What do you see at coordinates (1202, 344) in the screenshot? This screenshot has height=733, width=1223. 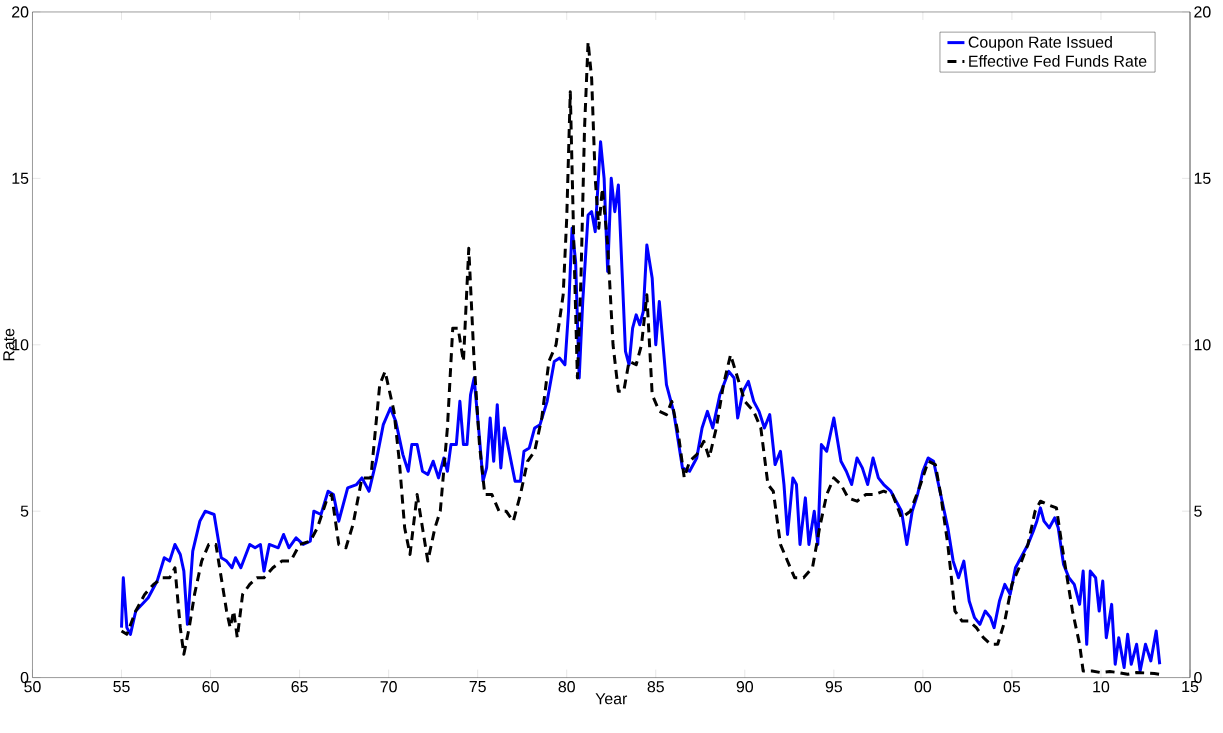 I see `y2-tick-label: 10` at bounding box center [1202, 344].